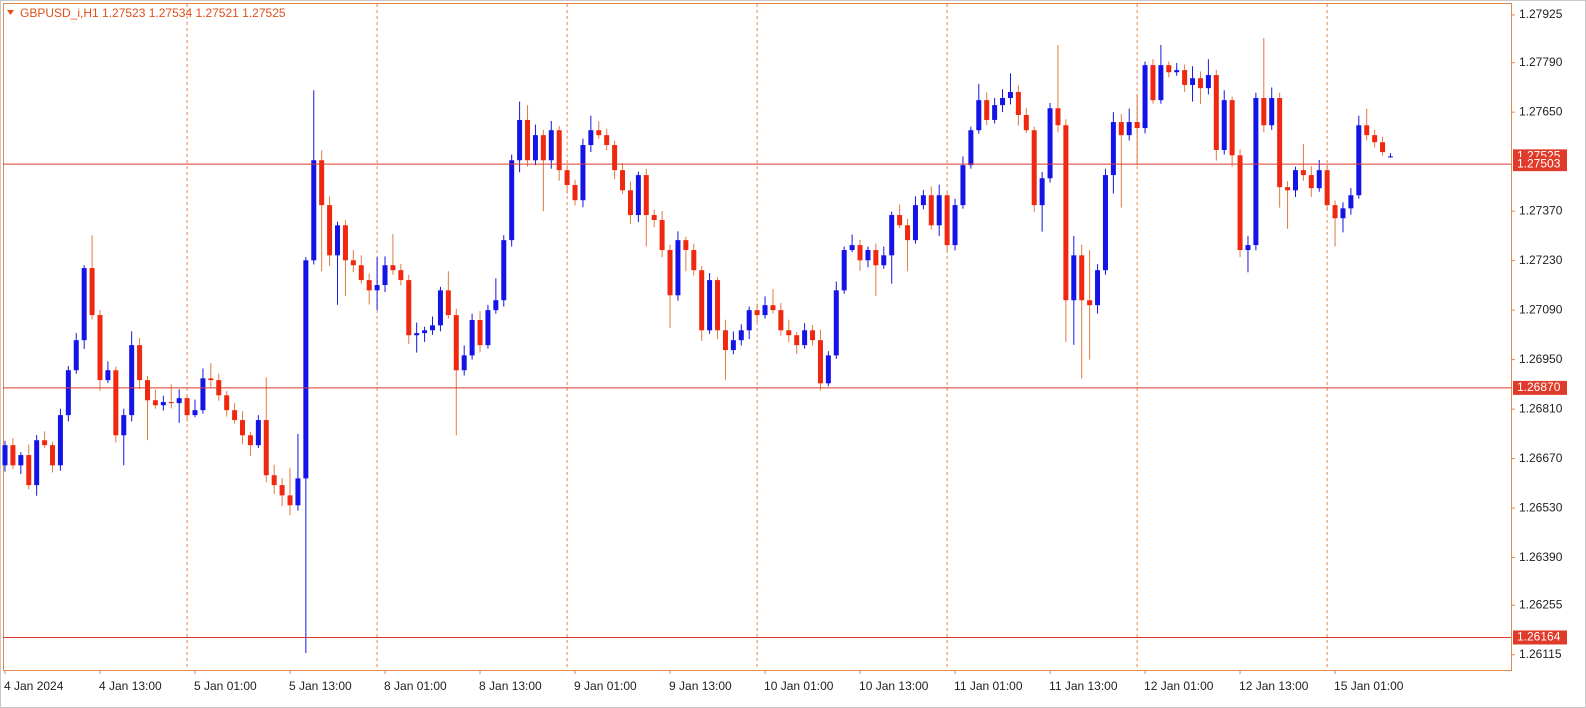 This screenshot has height=708, width=1586. I want to click on level-label: 1.27503, so click(1539, 163).